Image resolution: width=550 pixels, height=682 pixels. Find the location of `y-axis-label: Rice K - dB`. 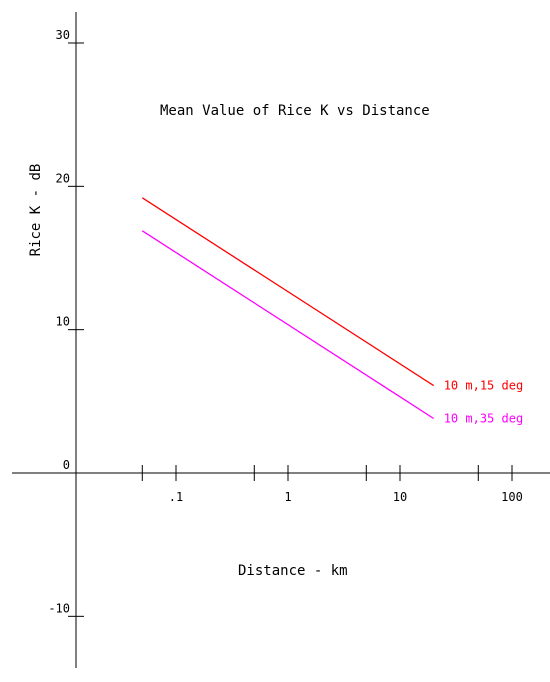

y-axis-label: Rice K - dB is located at coordinates (36, 210).